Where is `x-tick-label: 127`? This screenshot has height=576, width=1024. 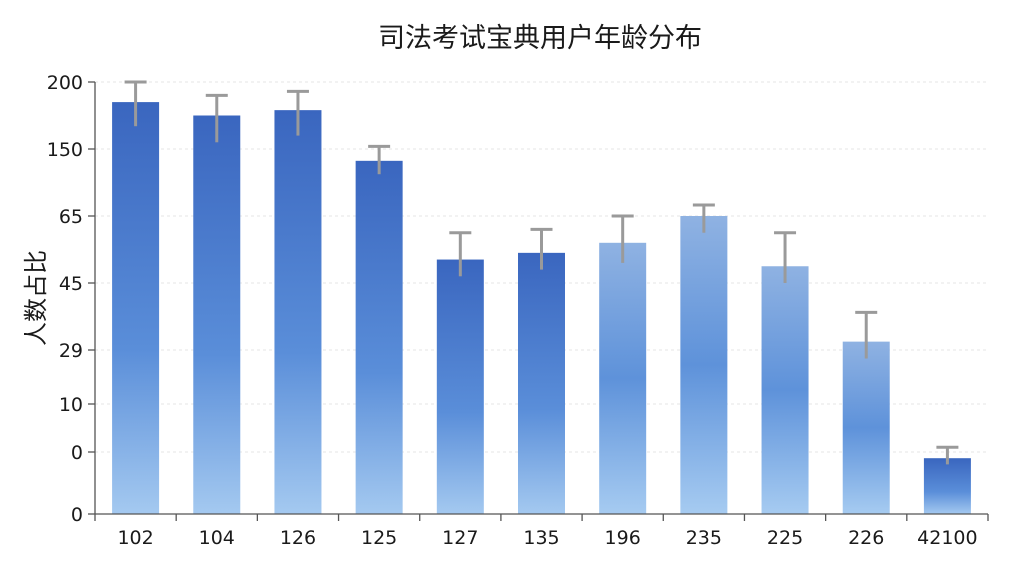
x-tick-label: 127 is located at coordinates (460, 538).